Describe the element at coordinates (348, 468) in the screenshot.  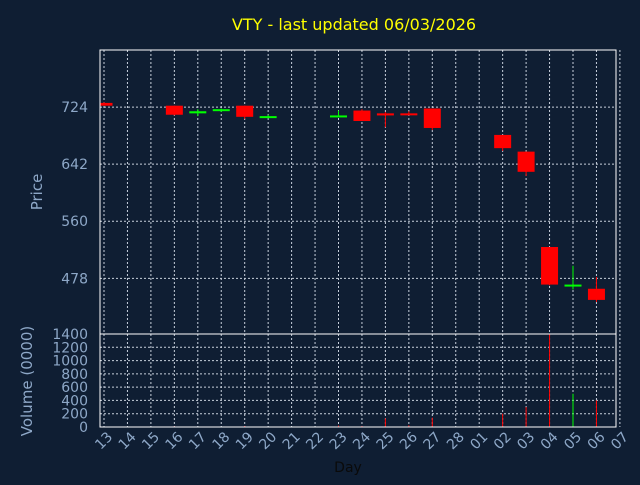
I see `x-axis-label: Day` at that location.